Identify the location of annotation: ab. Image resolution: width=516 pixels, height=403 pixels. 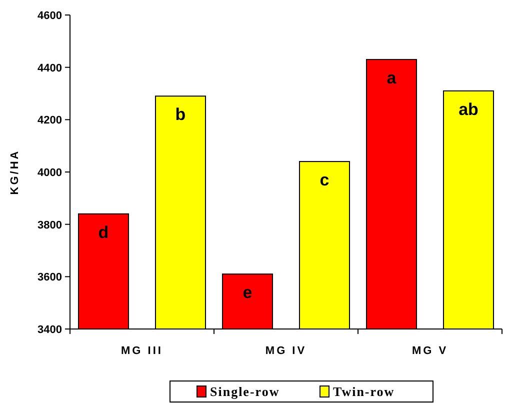
(468, 109).